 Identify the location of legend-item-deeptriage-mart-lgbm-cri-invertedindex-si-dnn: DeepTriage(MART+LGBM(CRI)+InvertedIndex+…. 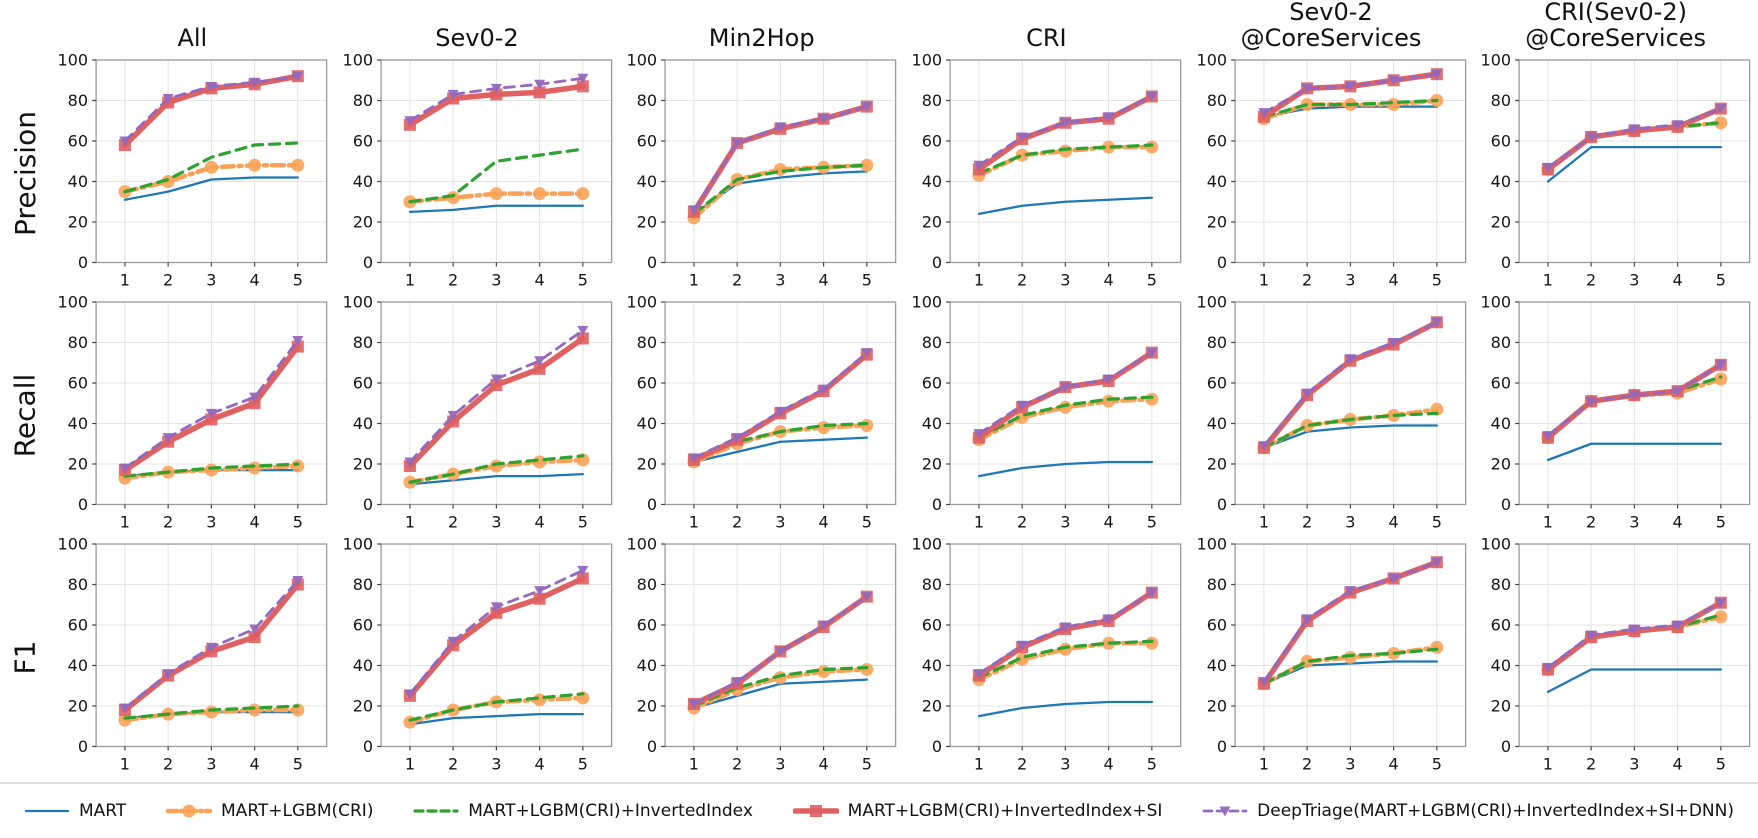
(1468, 811).